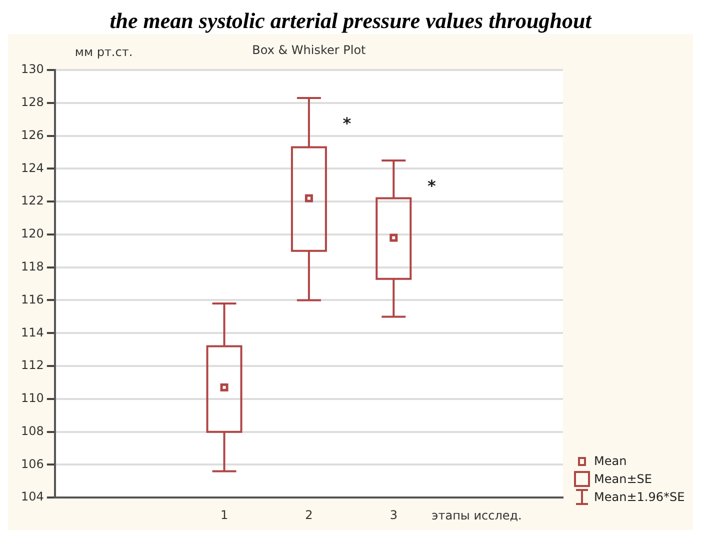  I want to click on text: Mean±1.96*SE, so click(639, 497).